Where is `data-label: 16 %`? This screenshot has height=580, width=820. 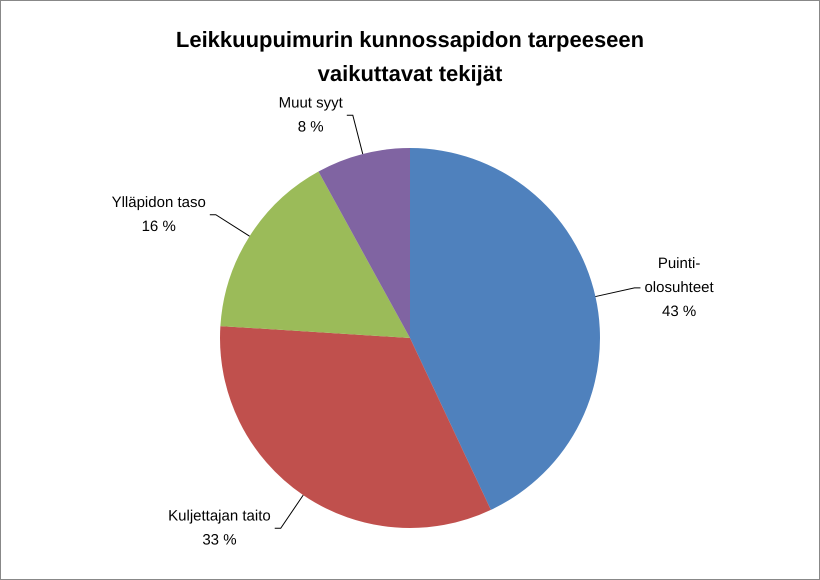 data-label: 16 % is located at coordinates (159, 226).